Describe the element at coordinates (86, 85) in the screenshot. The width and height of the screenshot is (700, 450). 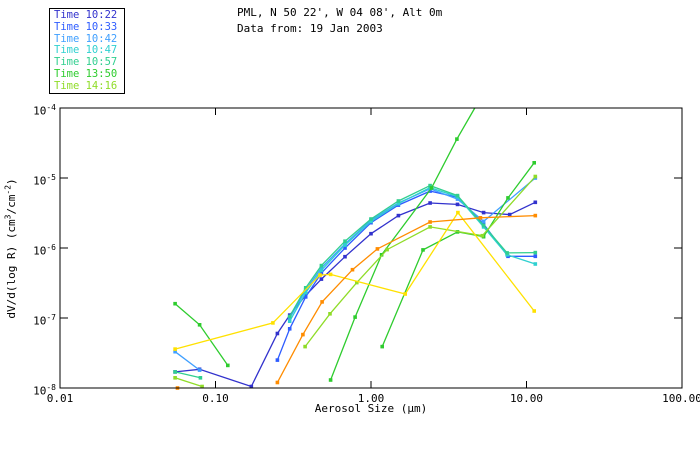
I see `legend-item: Time 14:16` at that location.